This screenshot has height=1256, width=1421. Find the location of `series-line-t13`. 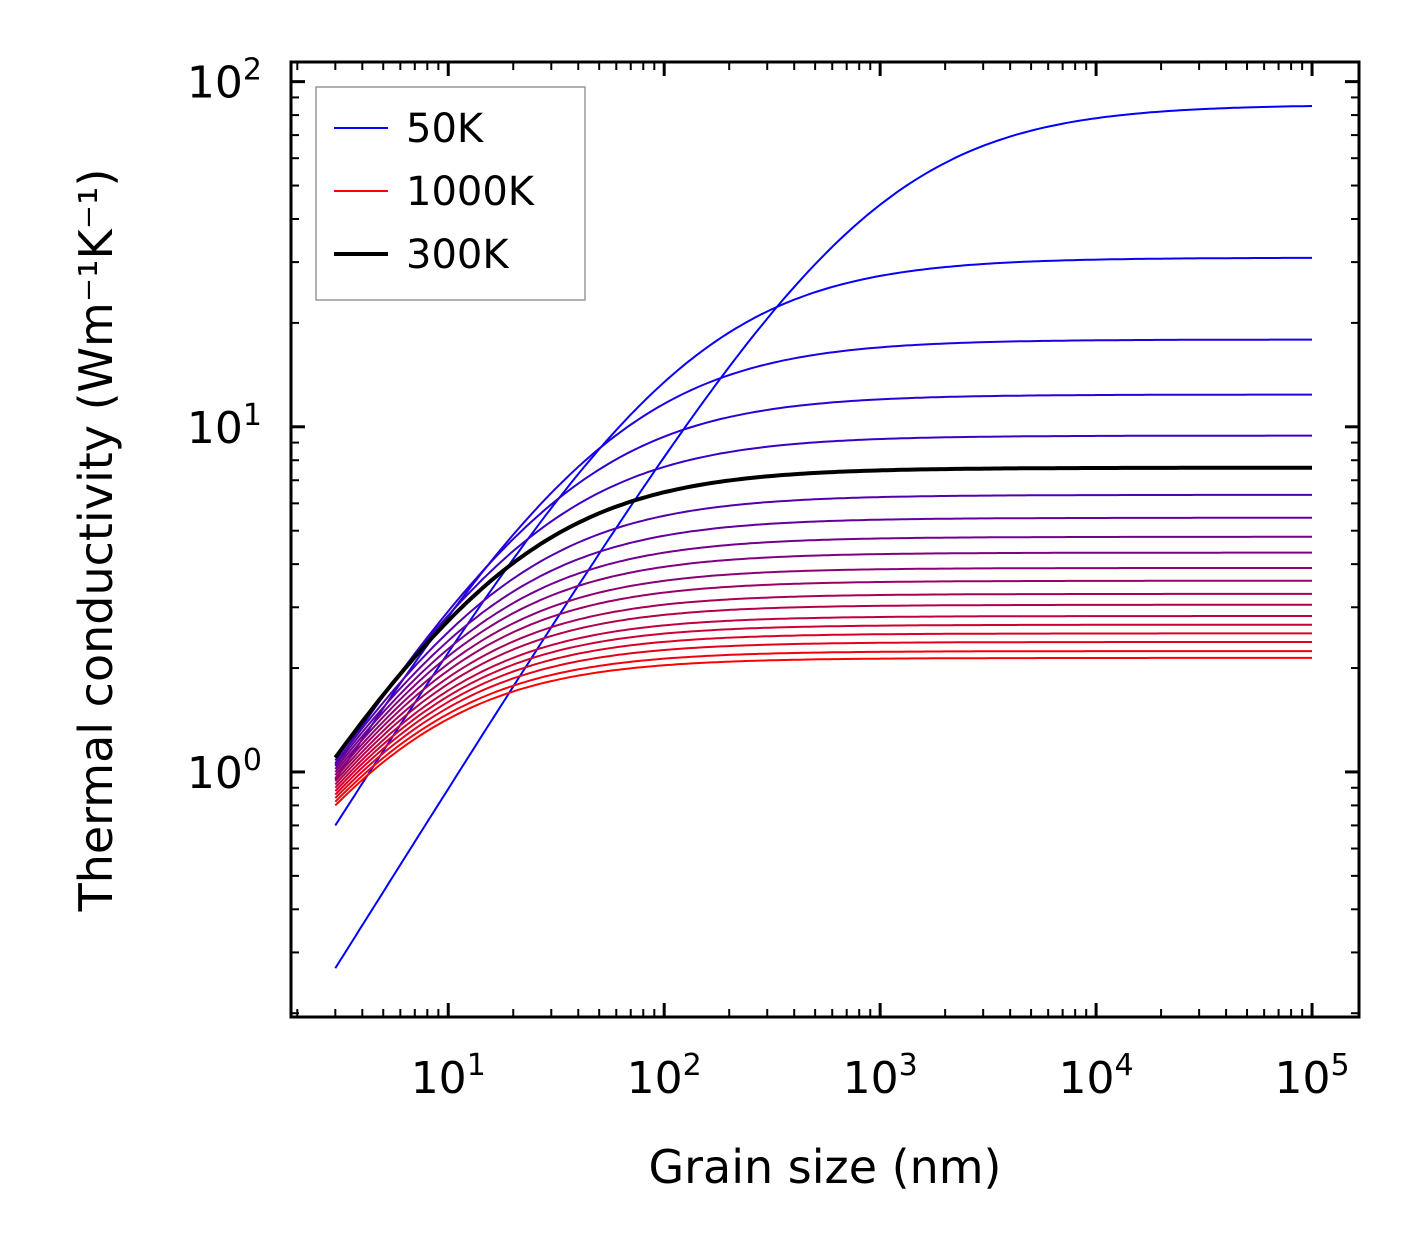

series-line-t13 is located at coordinates (823, 687).